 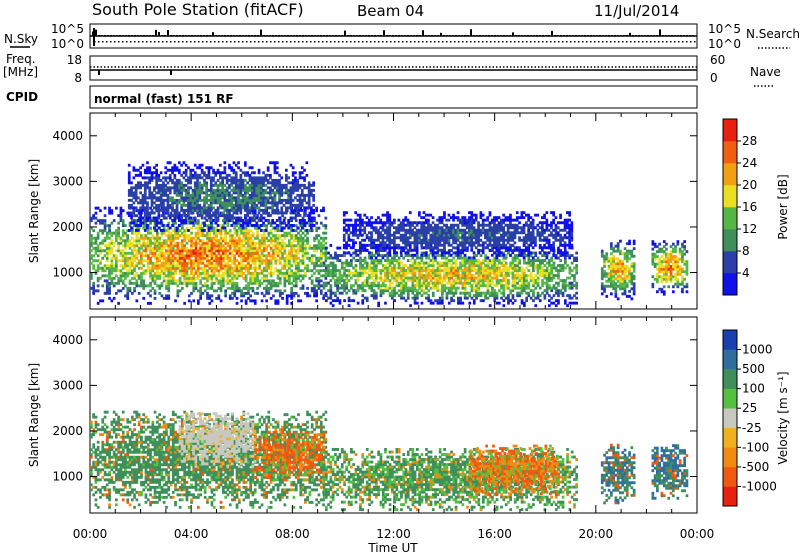 What do you see at coordinates (724, 44) in the screenshot?
I see `search-tick-bottom: 10^0` at bounding box center [724, 44].